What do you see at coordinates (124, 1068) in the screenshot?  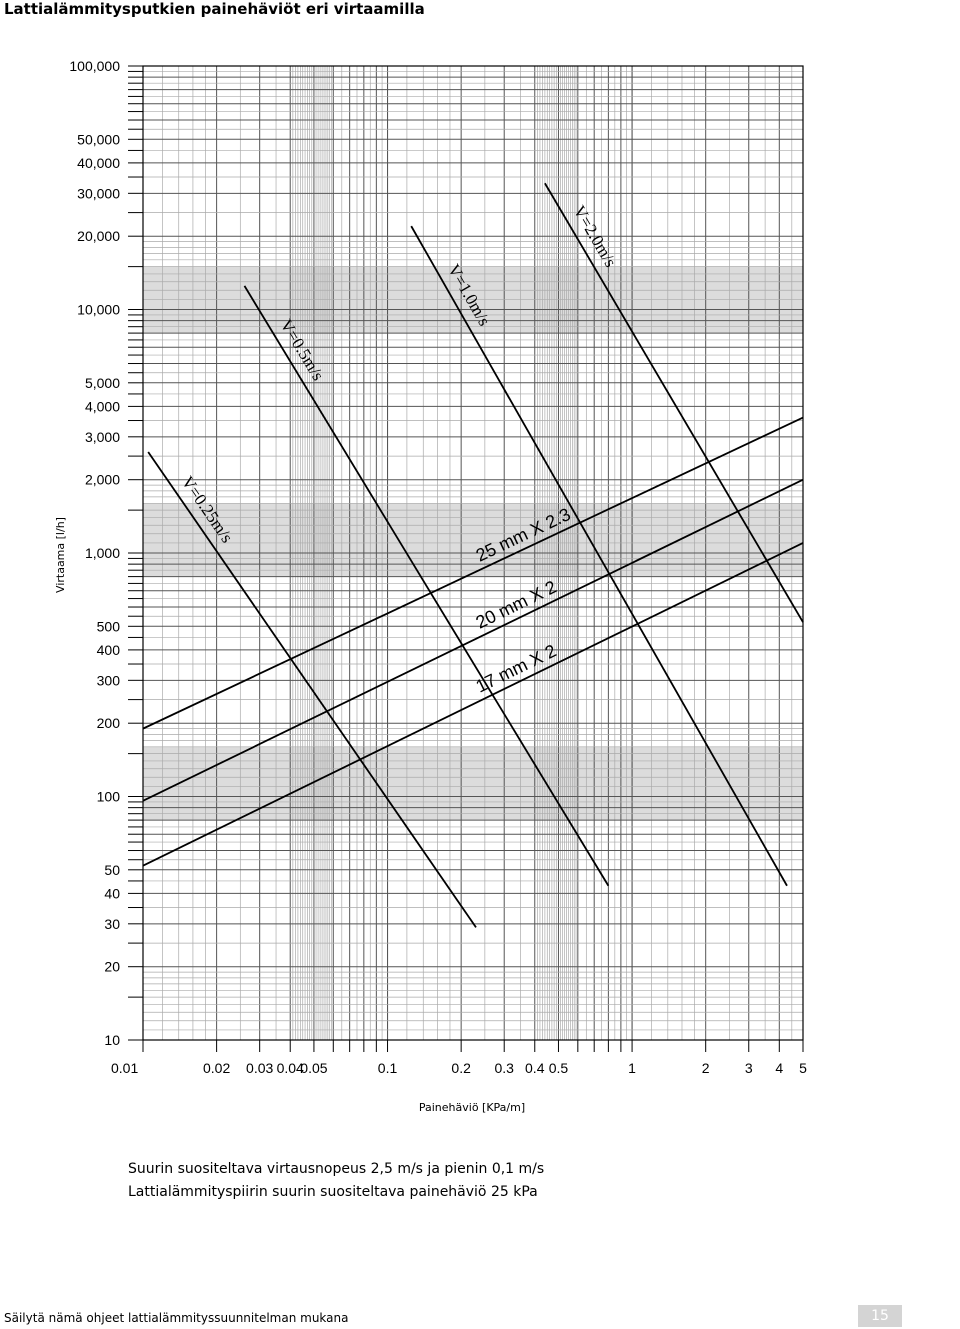 I see `x-tick-label: 0.01` at bounding box center [124, 1068].